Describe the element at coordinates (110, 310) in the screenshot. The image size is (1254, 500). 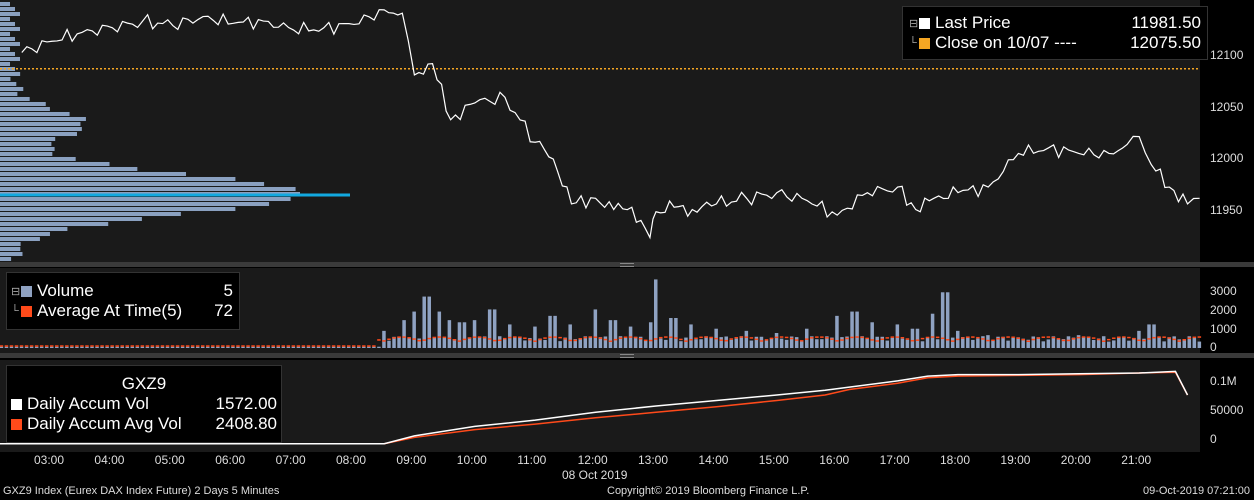
I see `average-label: Average At Time(5)` at that location.